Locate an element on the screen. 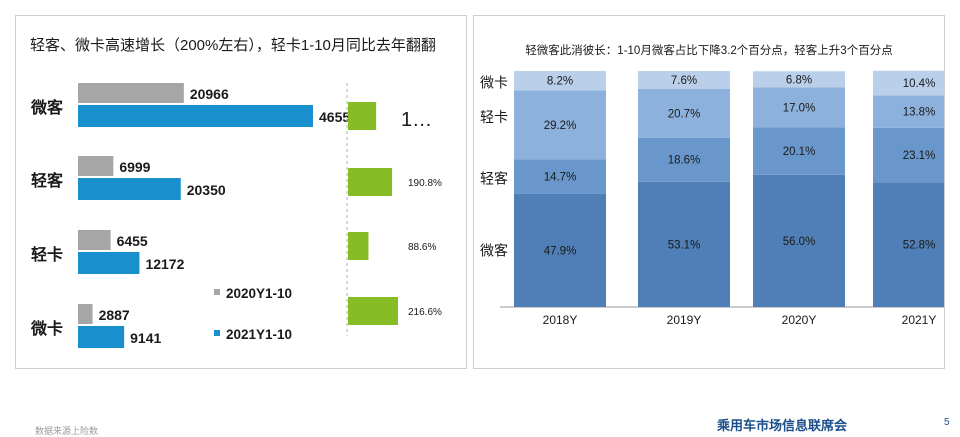 This screenshot has height=437, width=960. segment-value-label: 47.9% is located at coordinates (560, 251).